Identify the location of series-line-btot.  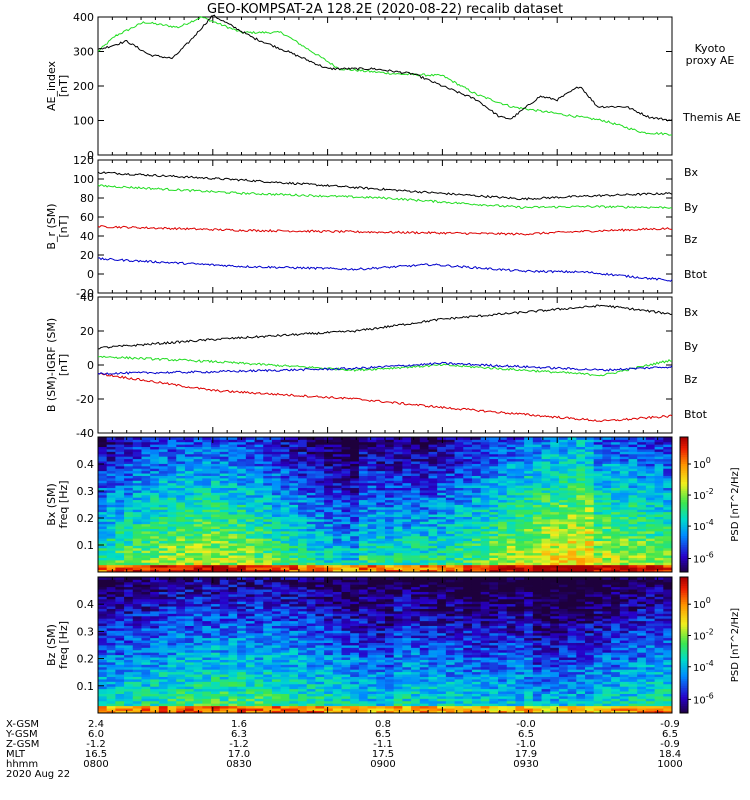
(385, 368).